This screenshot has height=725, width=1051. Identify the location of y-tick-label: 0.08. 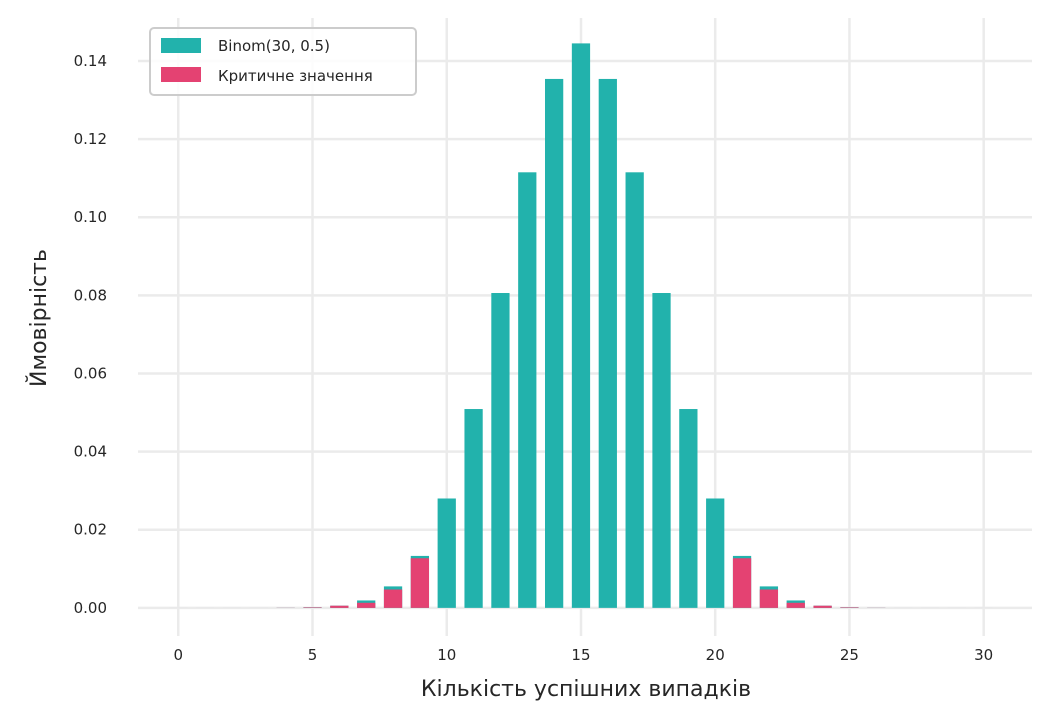
(90, 295).